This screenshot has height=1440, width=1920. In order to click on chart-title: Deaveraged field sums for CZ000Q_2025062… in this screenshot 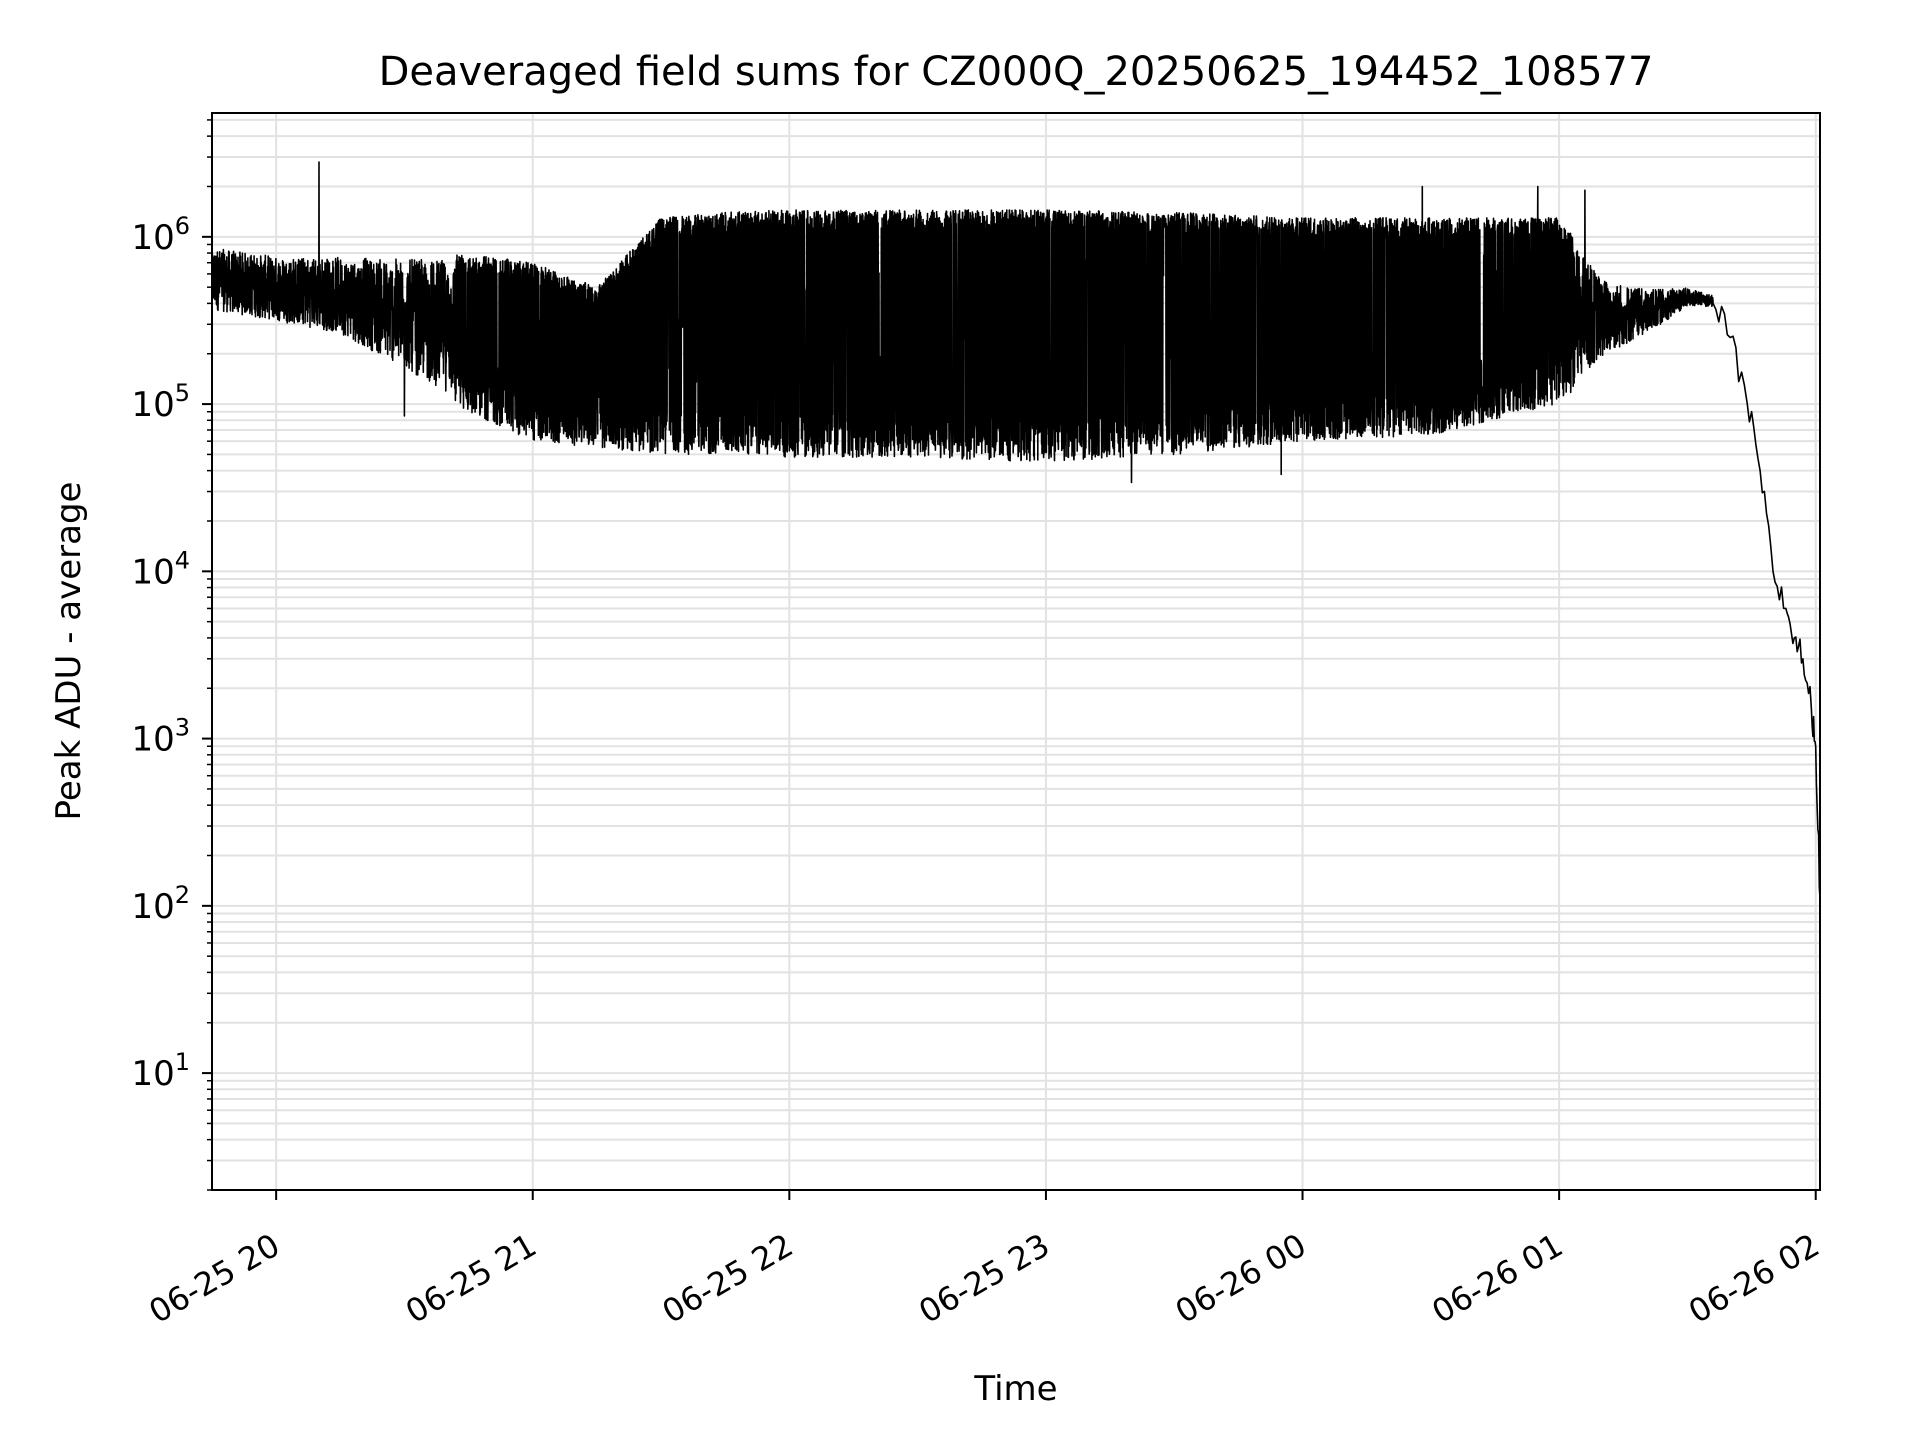, I will do `click(1016, 72)`.